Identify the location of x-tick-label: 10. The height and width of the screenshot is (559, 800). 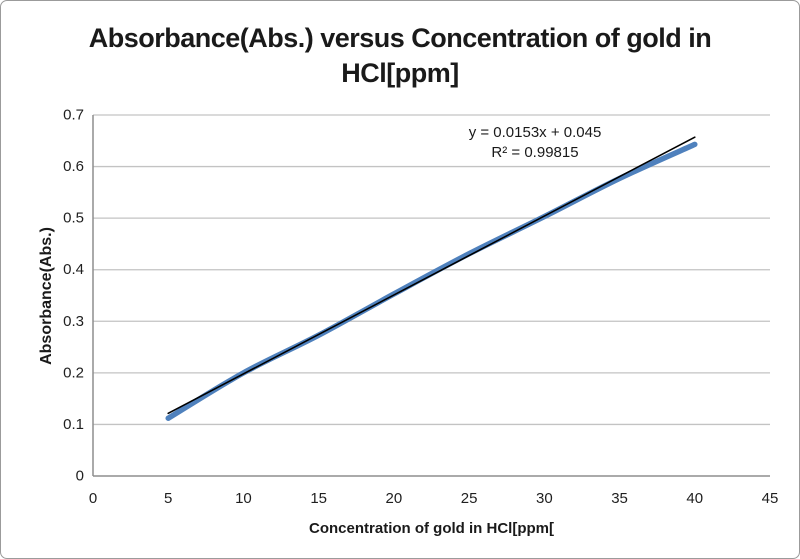
(243, 498).